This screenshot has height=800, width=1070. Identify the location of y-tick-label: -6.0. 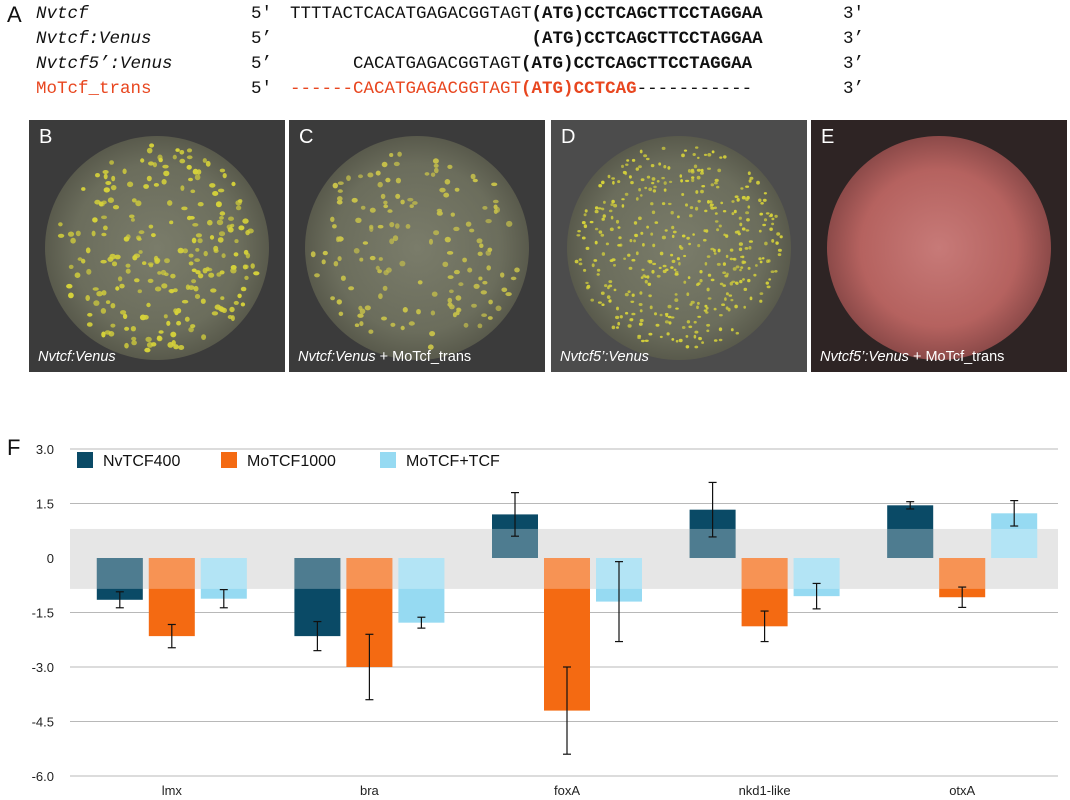
(43, 776).